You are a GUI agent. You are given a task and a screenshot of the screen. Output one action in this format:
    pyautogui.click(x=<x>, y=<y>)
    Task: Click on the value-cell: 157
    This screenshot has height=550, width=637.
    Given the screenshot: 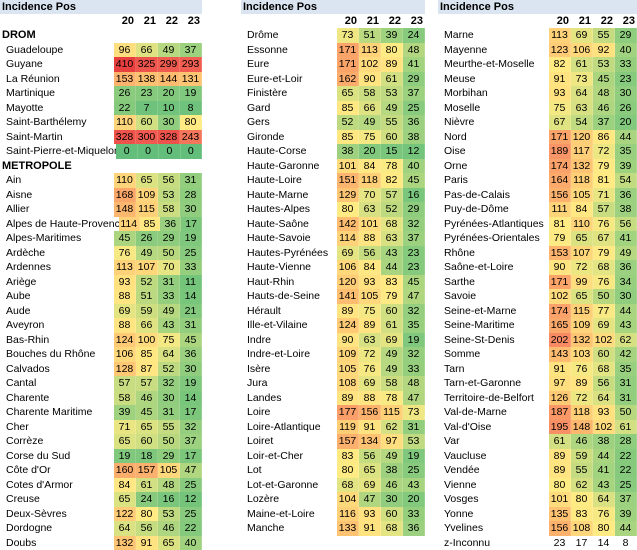 What is the action you would take?
    pyautogui.click(x=147, y=470)
    